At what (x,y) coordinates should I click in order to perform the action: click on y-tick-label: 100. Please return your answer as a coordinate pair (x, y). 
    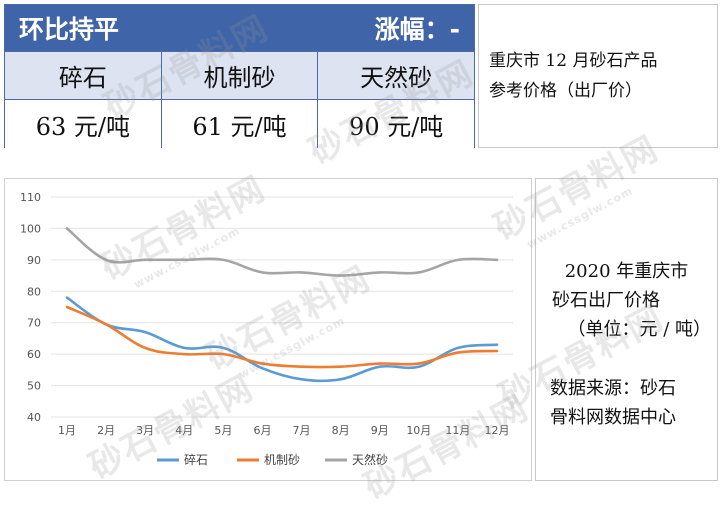
    Looking at the image, I should click on (30, 228).